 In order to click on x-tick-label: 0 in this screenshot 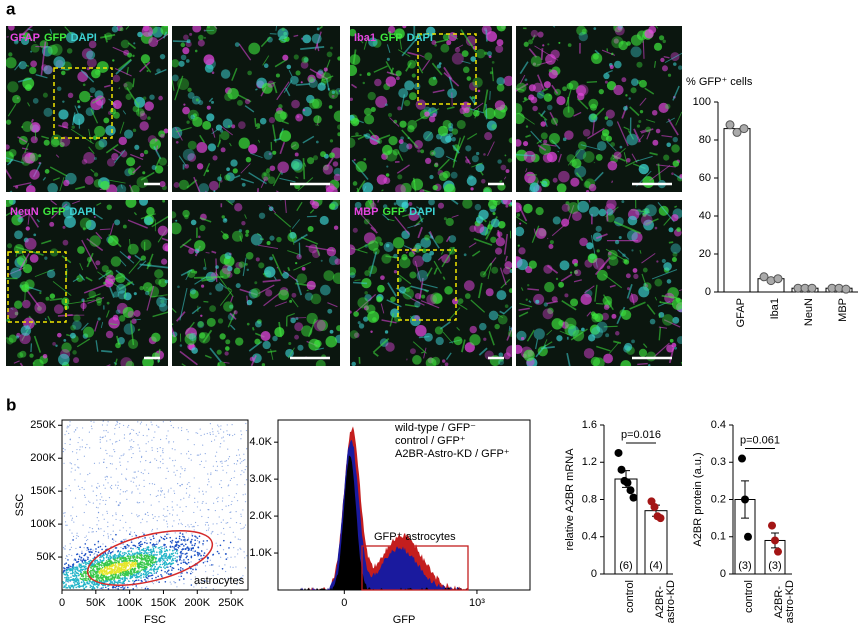, I will do `click(62, 603)`.